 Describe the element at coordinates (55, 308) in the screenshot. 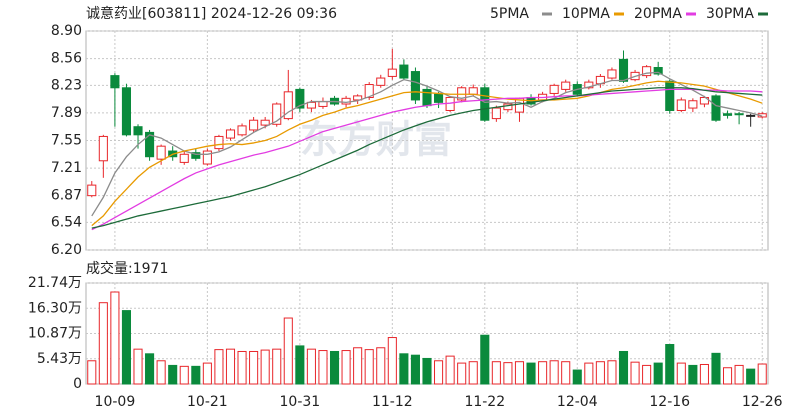

I see `y-tick-label: 16.30万` at that location.